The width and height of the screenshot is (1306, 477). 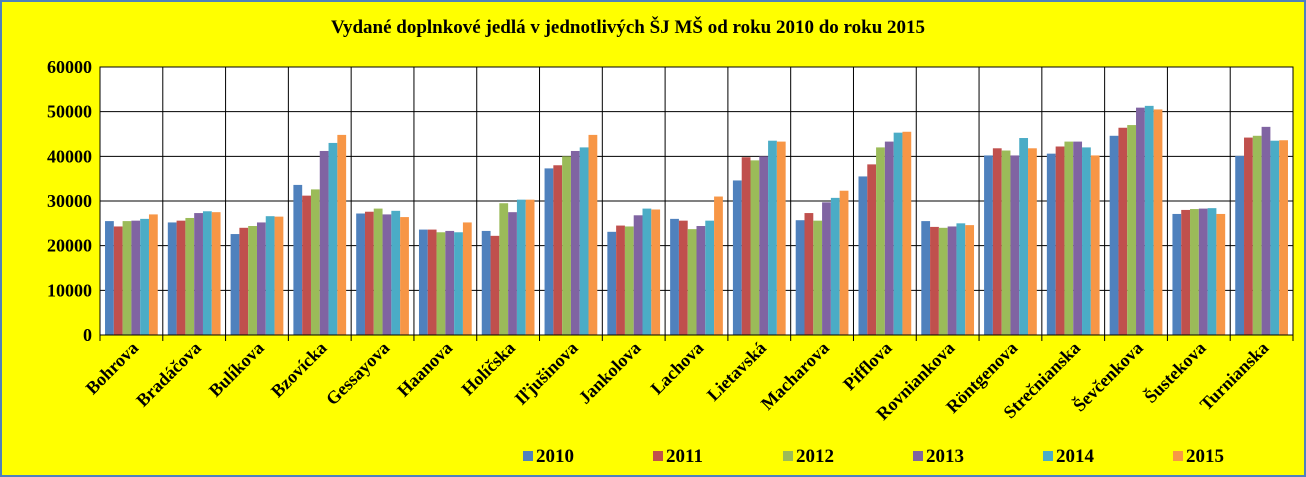 What do you see at coordinates (69, 246) in the screenshot?
I see `y-tick-label: 20000` at bounding box center [69, 246].